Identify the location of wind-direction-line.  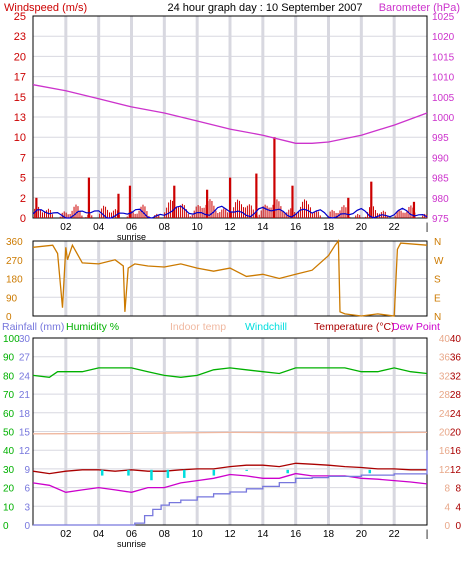
(230, 278).